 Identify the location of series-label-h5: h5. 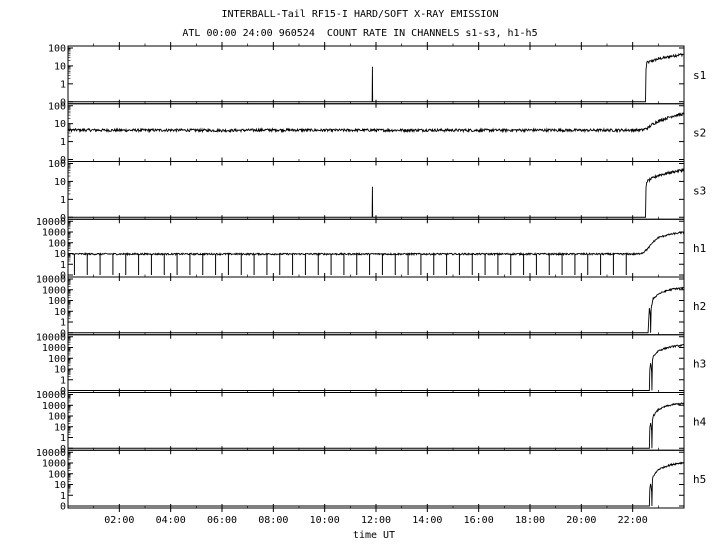
(699, 479).